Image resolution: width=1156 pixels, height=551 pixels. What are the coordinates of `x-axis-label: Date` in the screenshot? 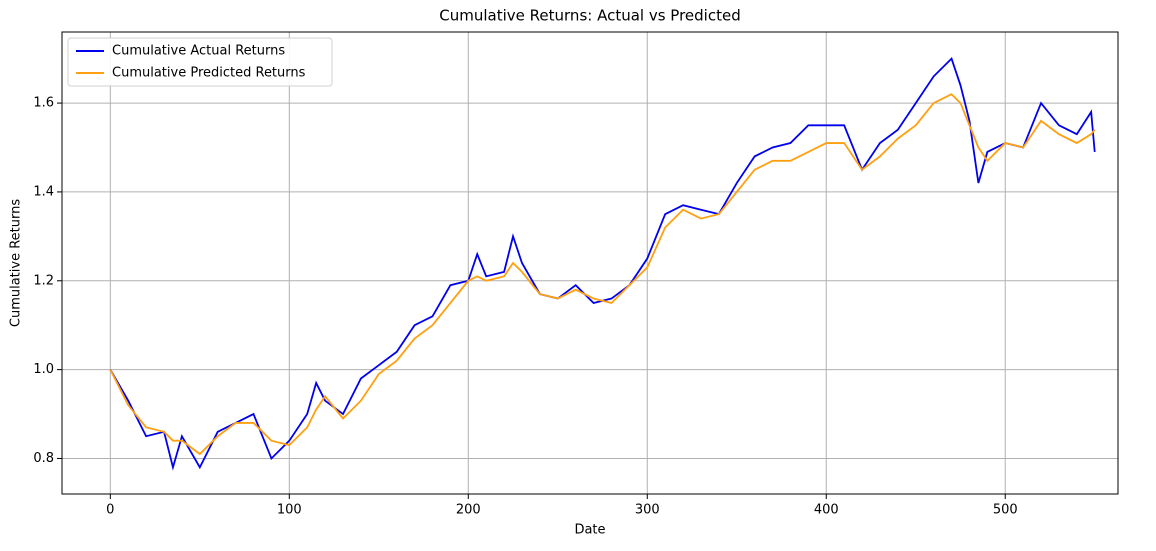 It's located at (589, 530).